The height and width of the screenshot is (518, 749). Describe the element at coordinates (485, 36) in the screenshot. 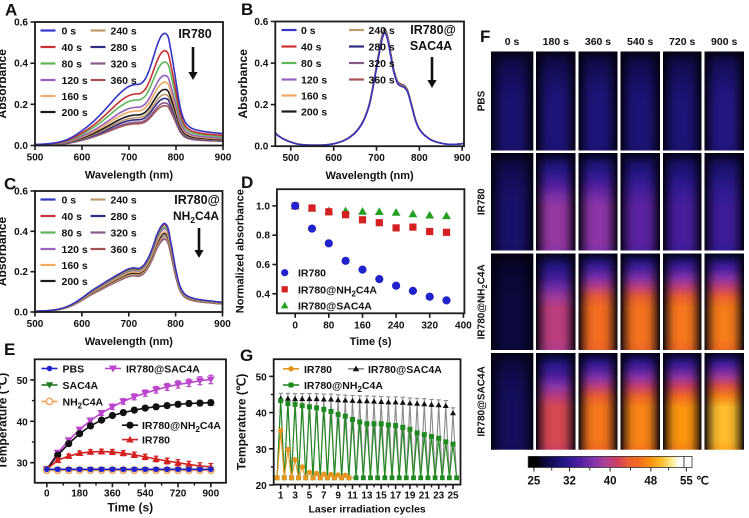

I see `svg-text: F` at that location.